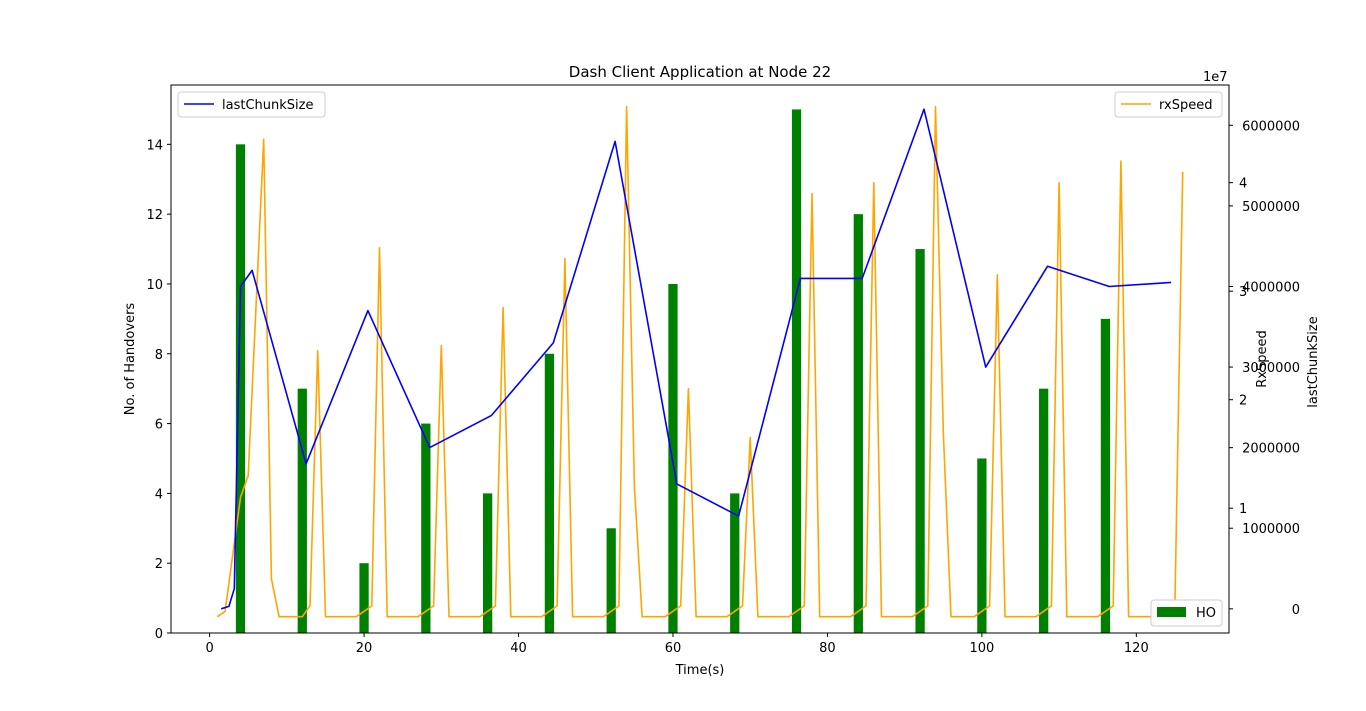 The height and width of the screenshot is (711, 1366). Describe the element at coordinates (1296, 610) in the screenshot. I see `lastchunksize-tick-label: 0` at that location.